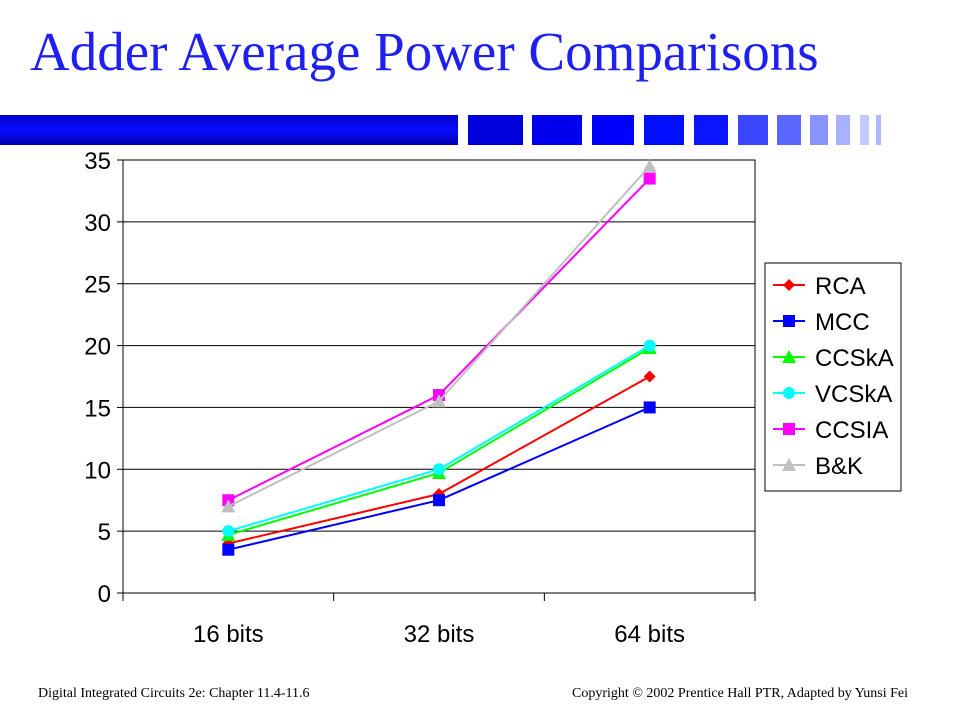 Image resolution: width=960 pixels, height=720 pixels. I want to click on y-tick-label-30: 30, so click(97, 223).